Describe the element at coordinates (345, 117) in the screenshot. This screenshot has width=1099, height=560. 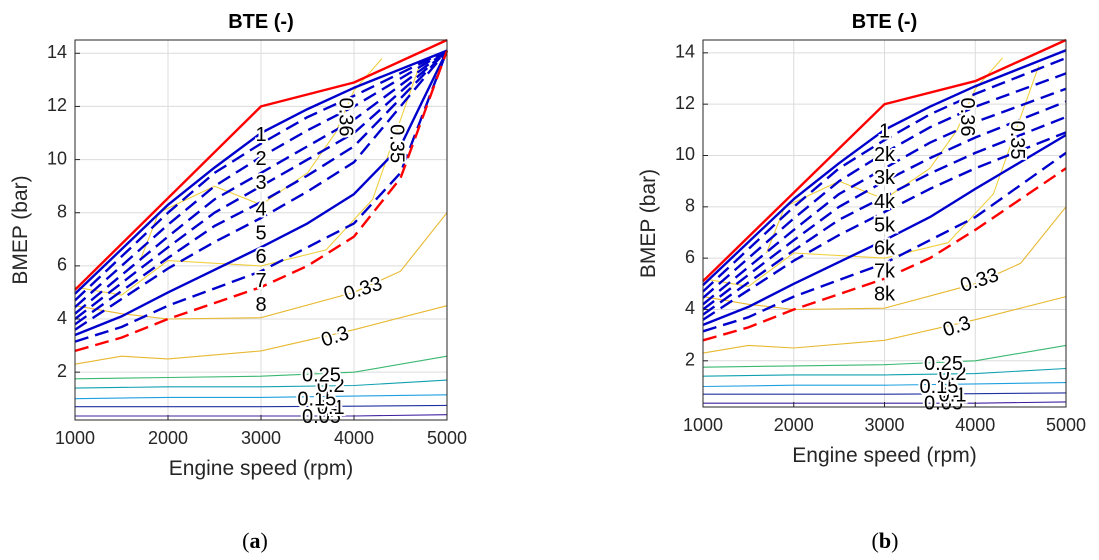
I see `chart-a-contour-label-8: 0.36` at that location.